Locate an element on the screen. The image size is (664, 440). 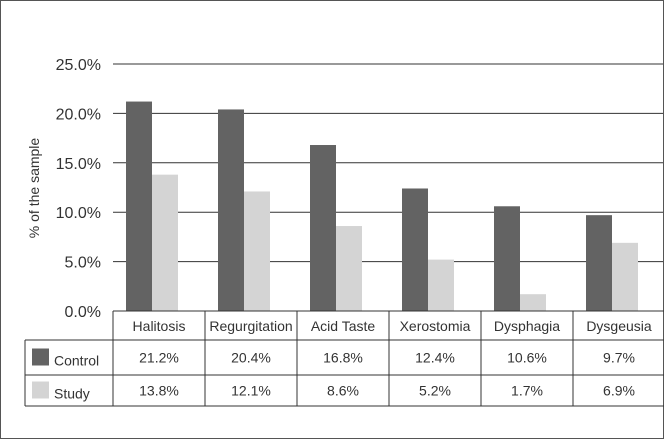
y-tick-label: 20.0% is located at coordinates (78, 114).